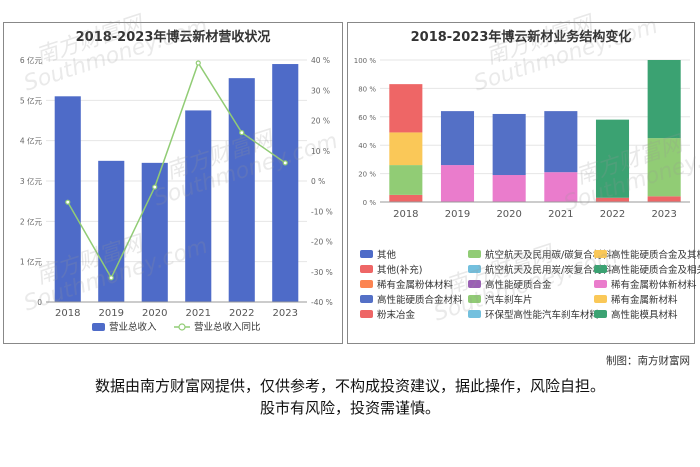 This screenshot has width=700, height=467. What do you see at coordinates (320, 90) in the screenshot?
I see `y-right-tick-label: 30 %` at bounding box center [320, 90].